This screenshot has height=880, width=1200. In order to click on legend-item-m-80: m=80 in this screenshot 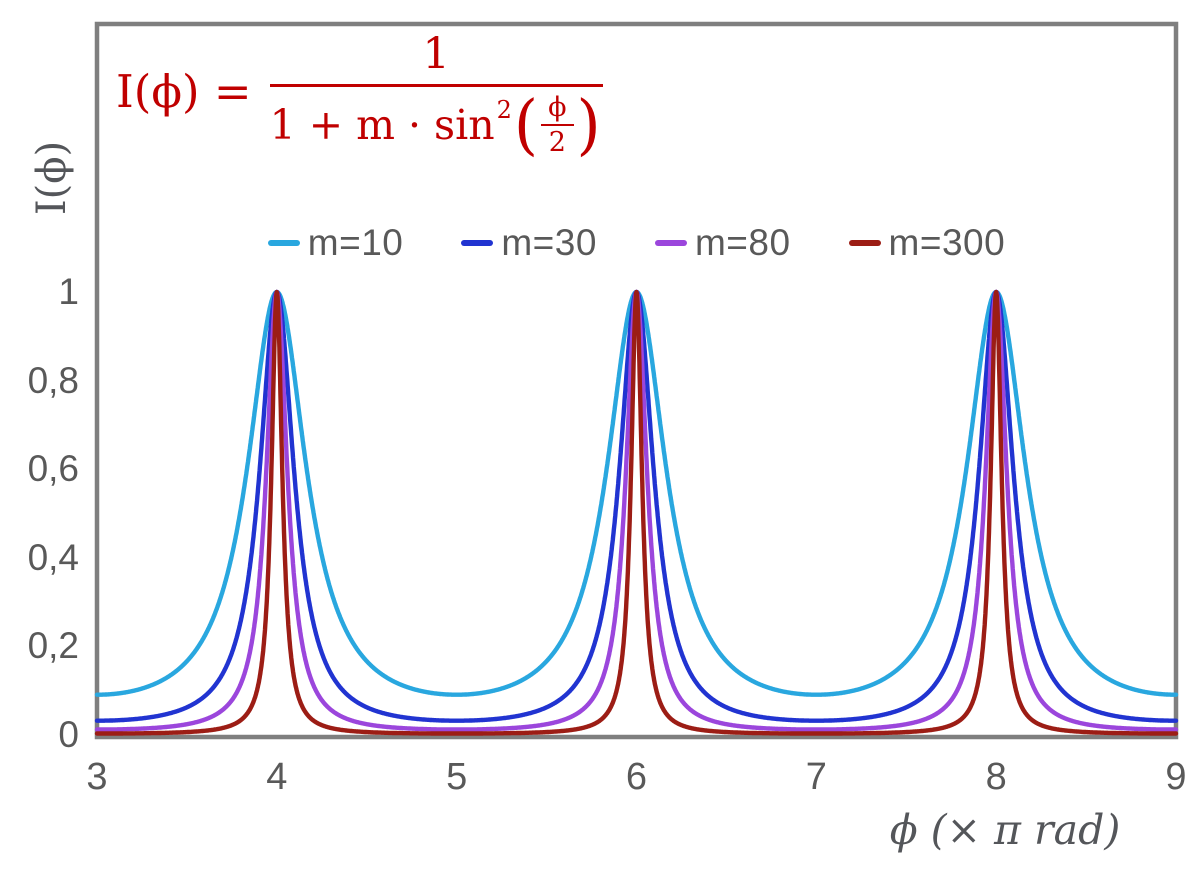, I will do `click(722, 243)`.